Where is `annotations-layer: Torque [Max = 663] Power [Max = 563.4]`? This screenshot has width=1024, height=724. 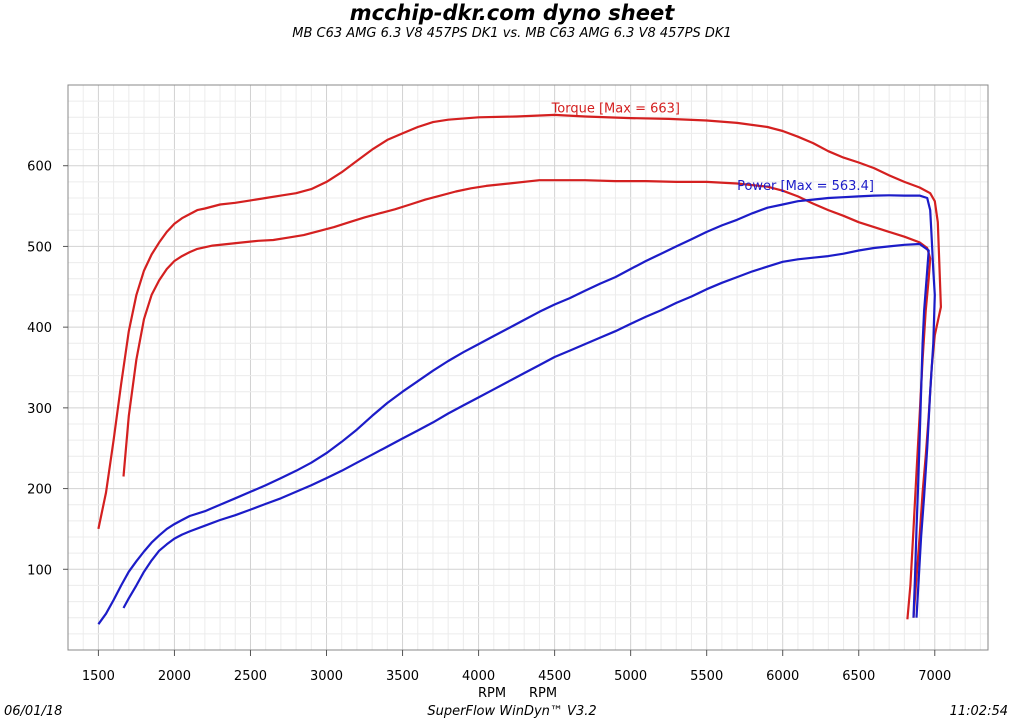 annotations-layer: Torque [Max = 663] Power [Max = 563.4] is located at coordinates (712, 147).